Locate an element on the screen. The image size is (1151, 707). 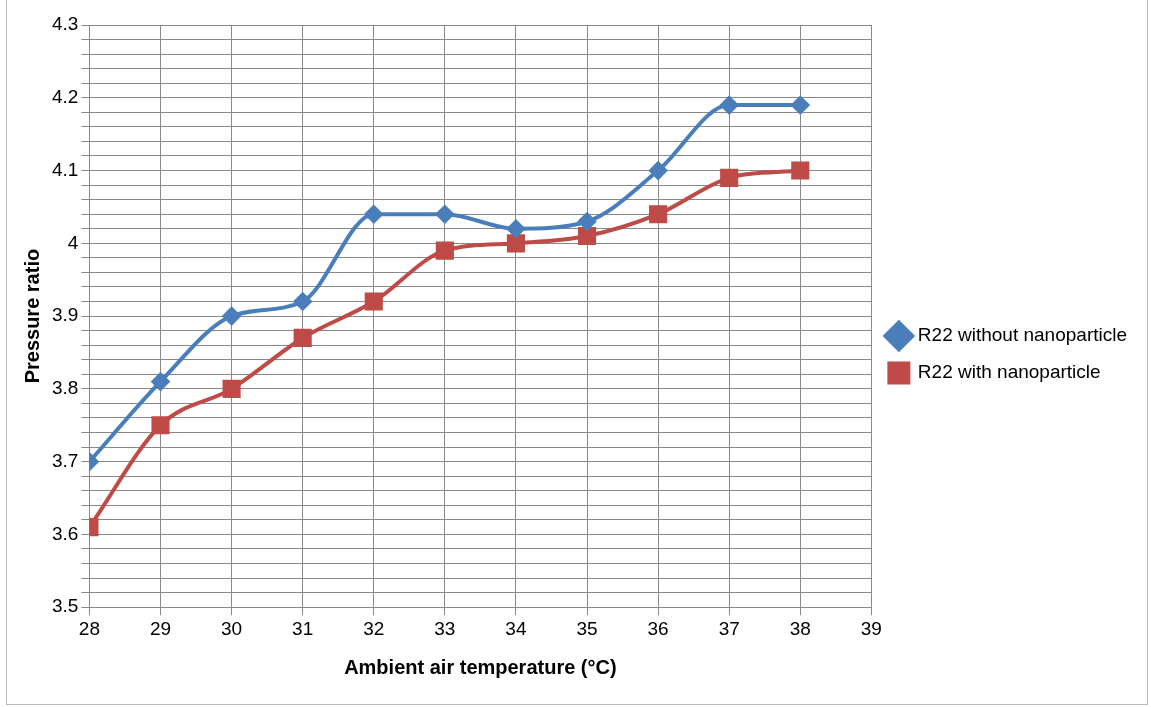
x-tick-label: 30 is located at coordinates (232, 628).